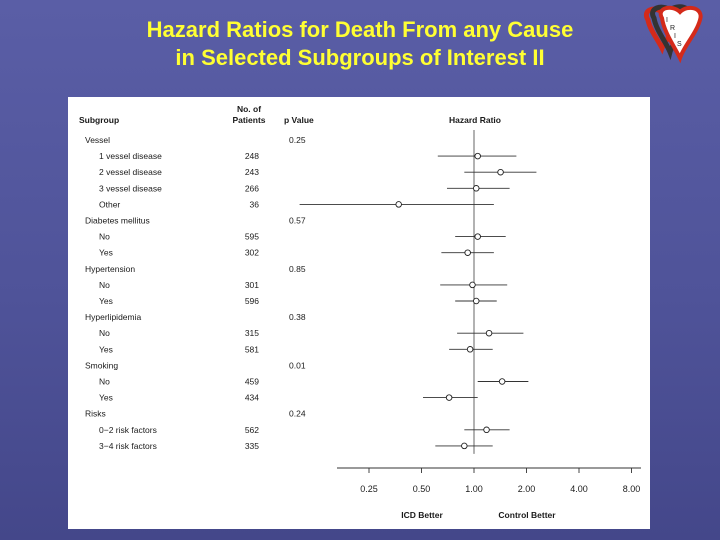 The width and height of the screenshot is (720, 540). I want to click on p-value: 0.24, so click(297, 414).